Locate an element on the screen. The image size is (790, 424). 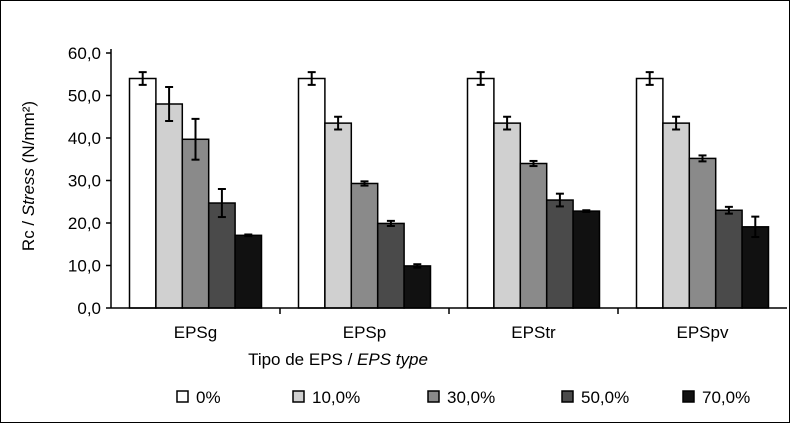
legend-label-0: 0% is located at coordinates (208, 397).